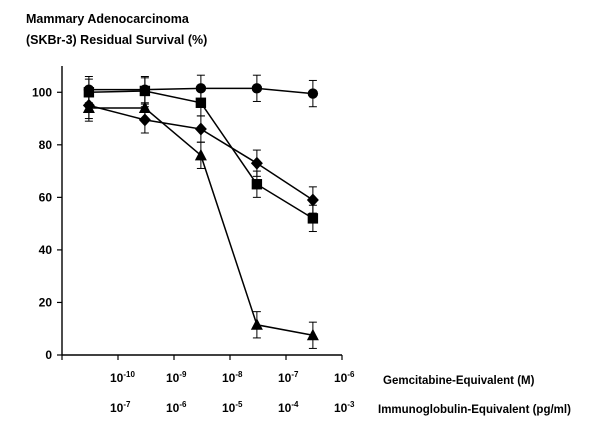 This screenshot has height=429, width=600. I want to click on x-tick-label-immunoglobulin-exponent: -4, so click(295, 404).